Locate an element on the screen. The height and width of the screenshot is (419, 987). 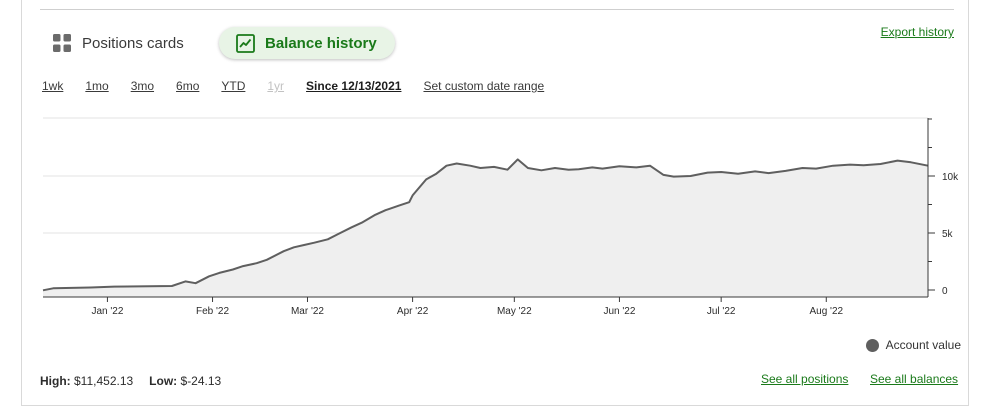
chart-legend: Account value is located at coordinates (913, 345).